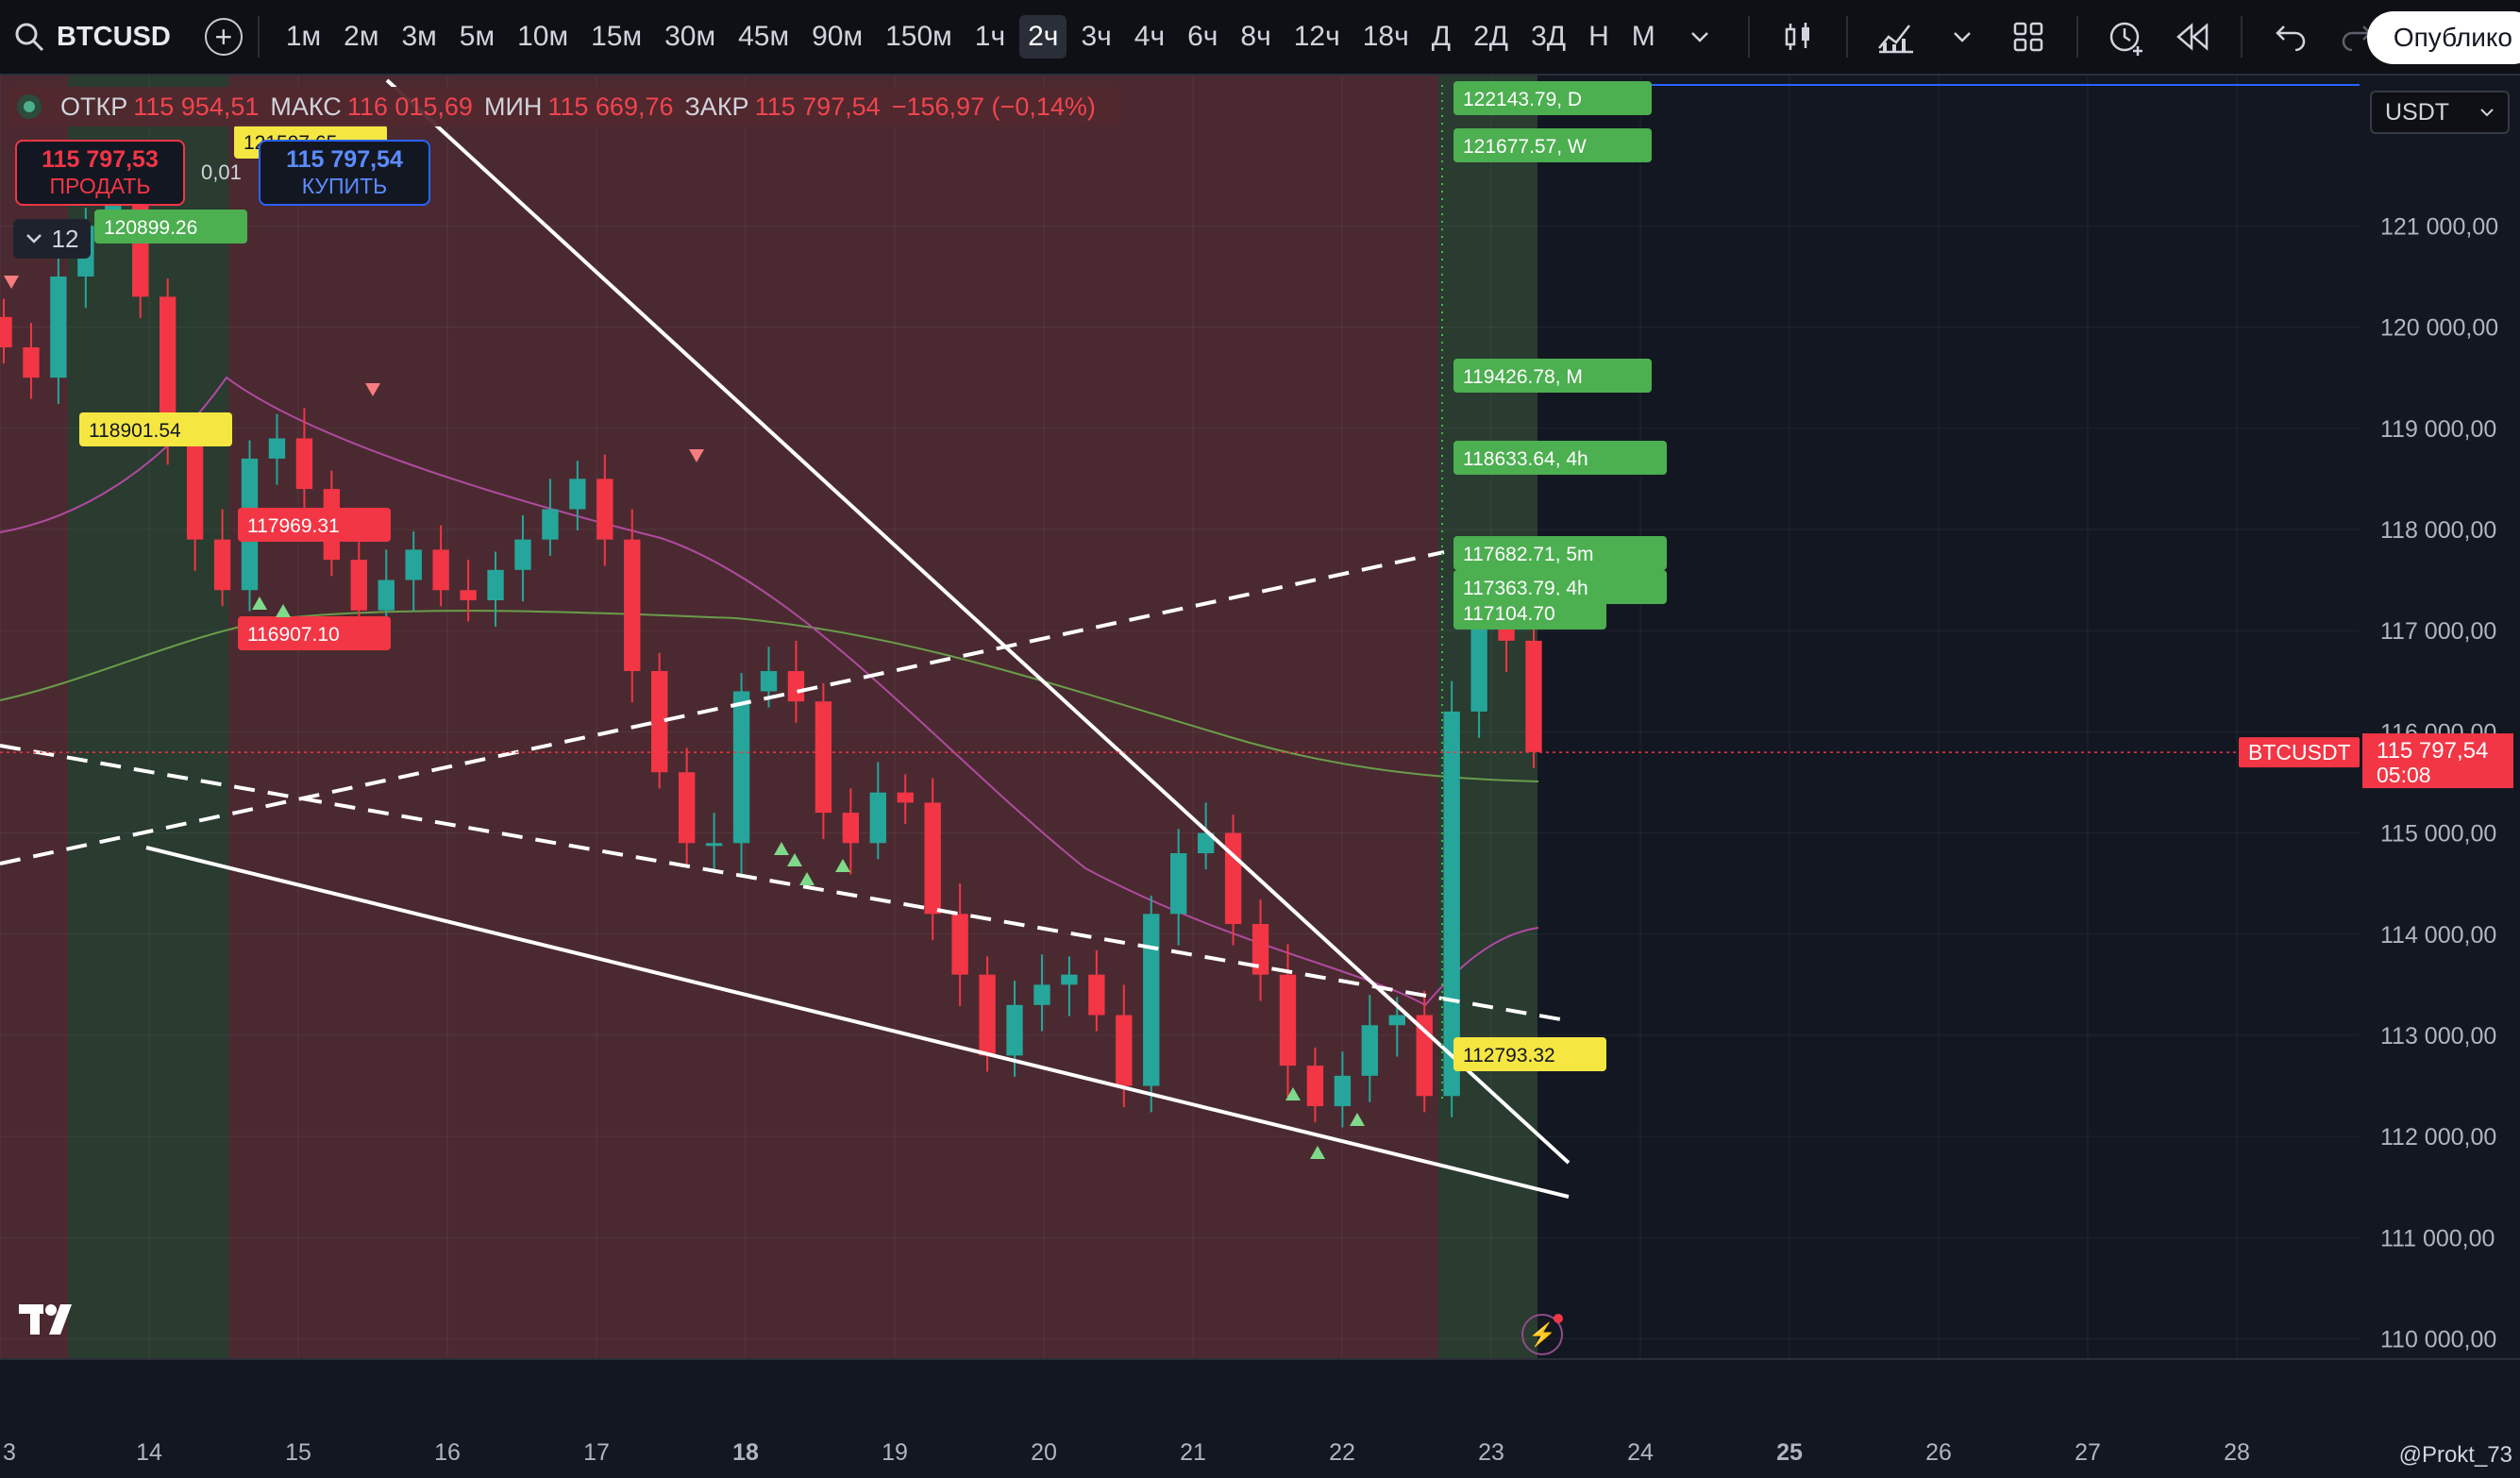 This screenshot has height=1478, width=2520. Describe the element at coordinates (1202, 36) in the screenshot. I see `interval-14: 6ч` at that location.